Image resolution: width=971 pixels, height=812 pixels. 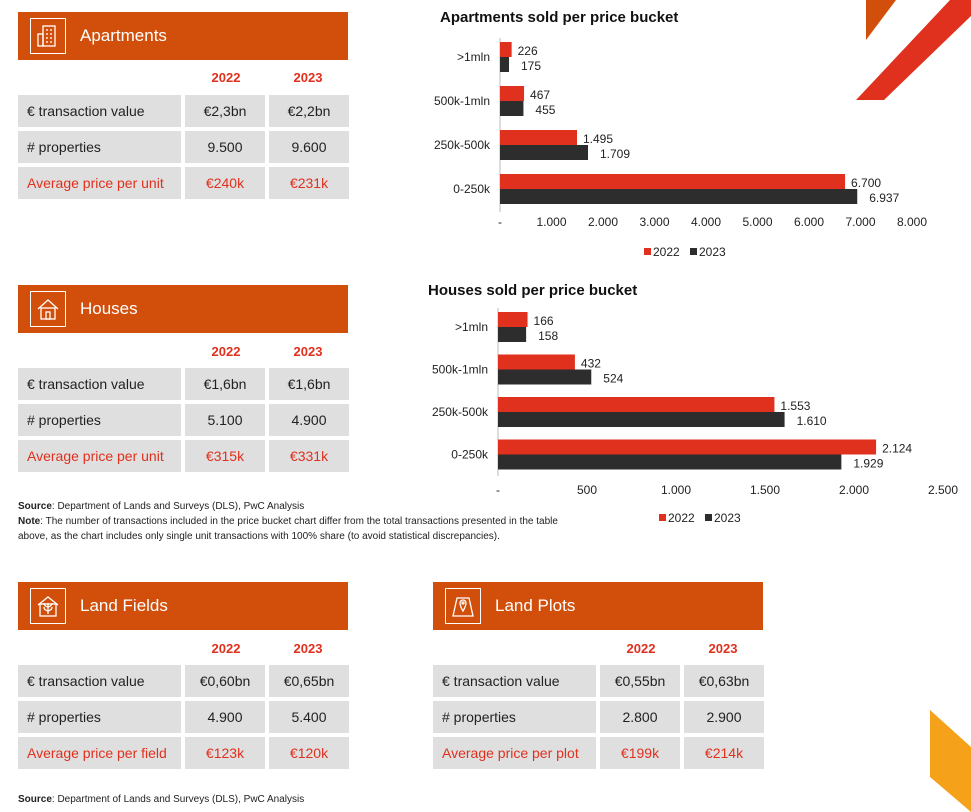 I want to click on apartments-year-2023: 2023, so click(x=308, y=77).